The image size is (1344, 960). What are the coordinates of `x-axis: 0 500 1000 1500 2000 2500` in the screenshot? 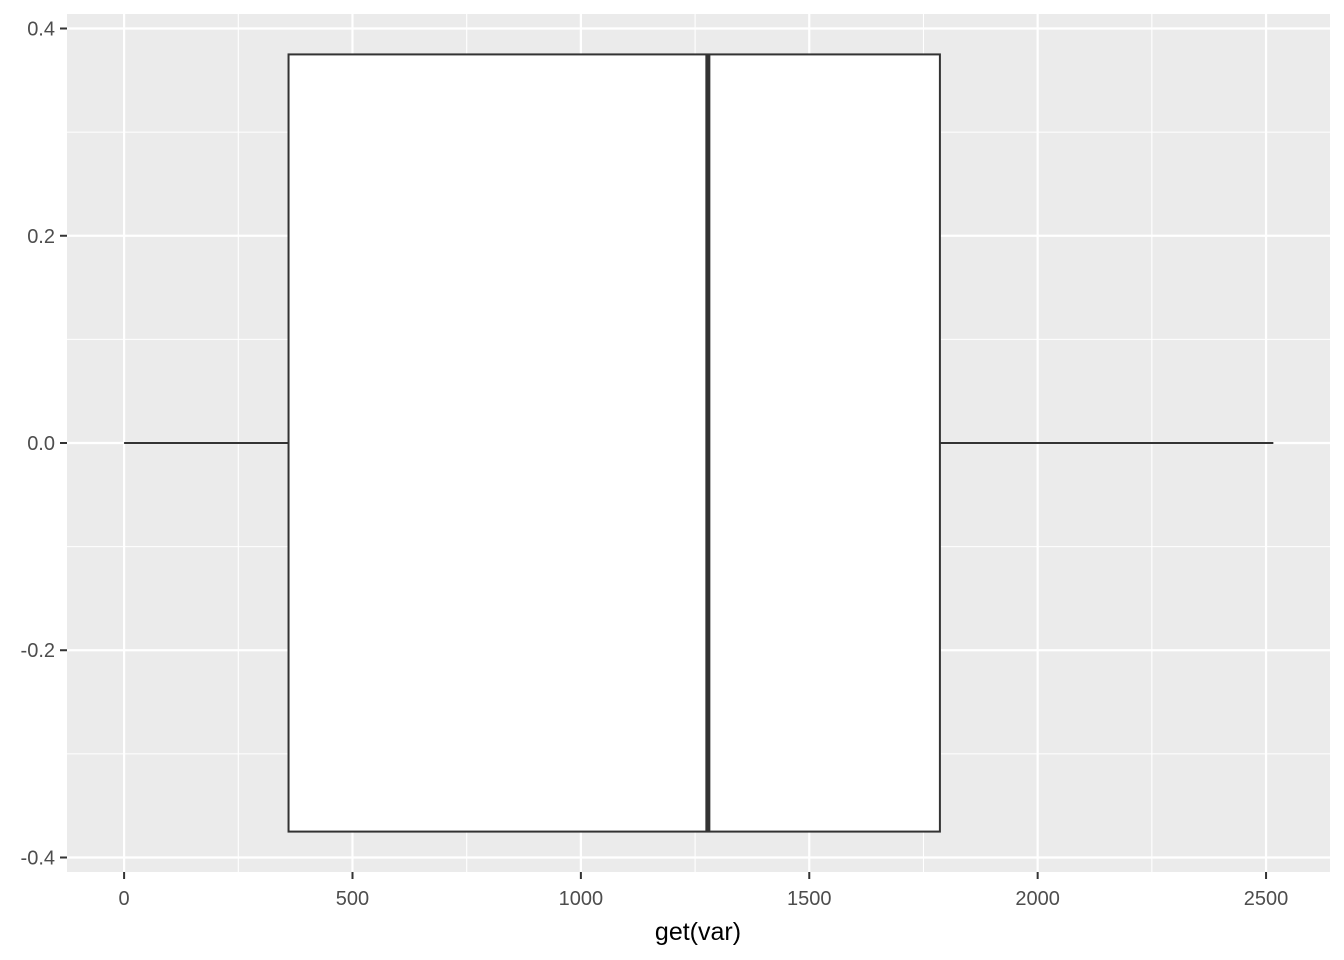 It's located at (704, 891).